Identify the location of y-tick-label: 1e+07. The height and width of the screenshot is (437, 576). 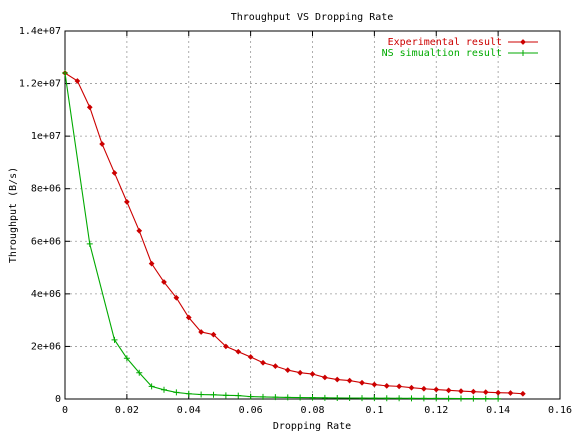
(46, 136).